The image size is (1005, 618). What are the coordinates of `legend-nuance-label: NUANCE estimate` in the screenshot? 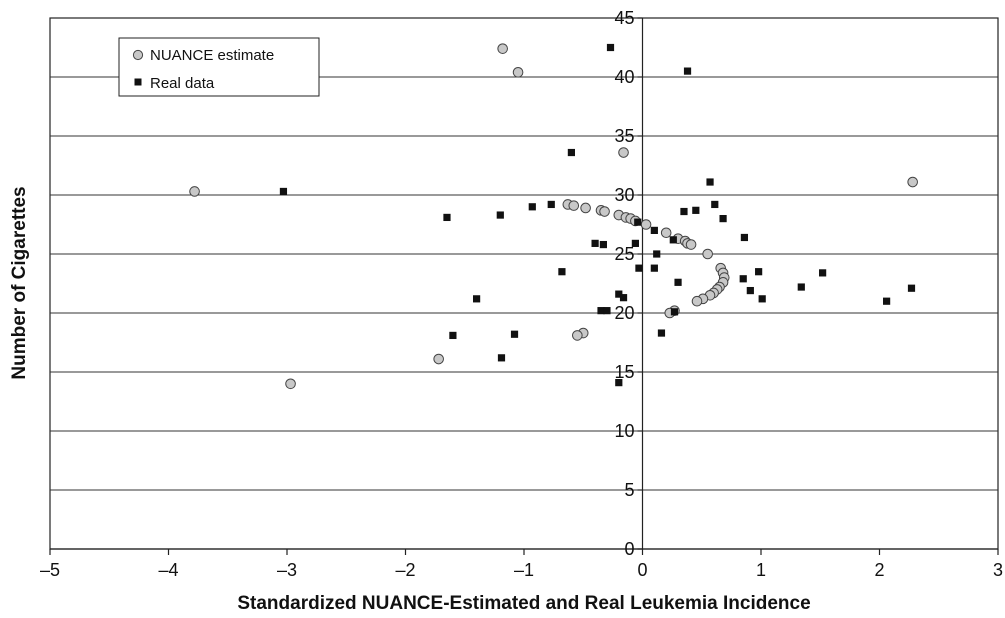 It's located at (212, 55).